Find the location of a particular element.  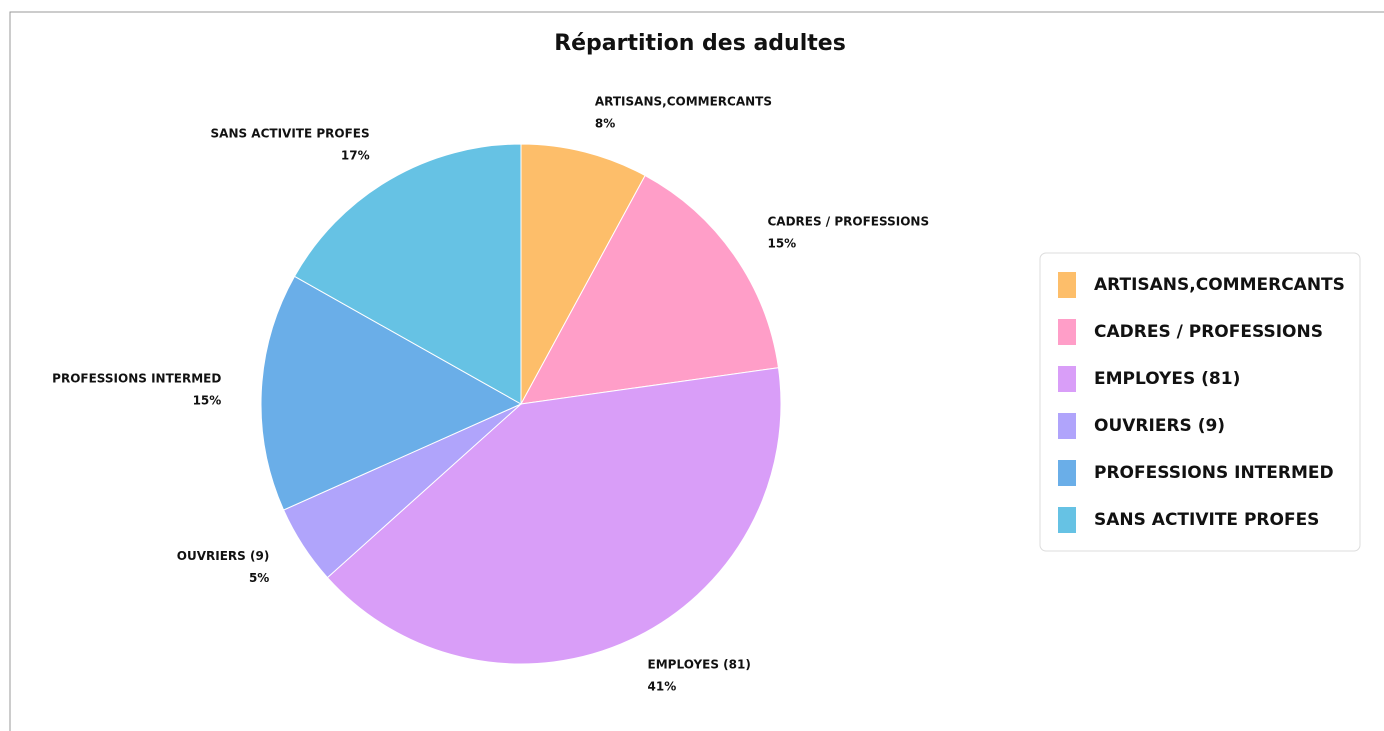

legend-label: ARTISANS,COMMERCANTS is located at coordinates (1219, 285).